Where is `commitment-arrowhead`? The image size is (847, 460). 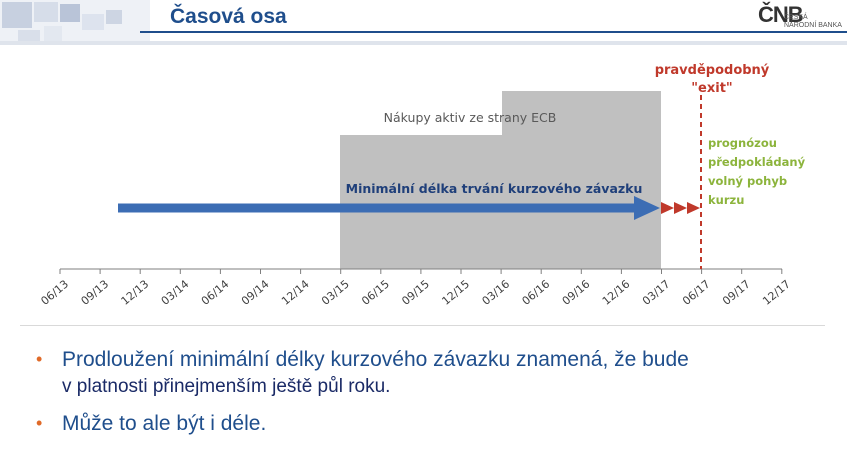
commitment-arrowhead is located at coordinates (647, 208).